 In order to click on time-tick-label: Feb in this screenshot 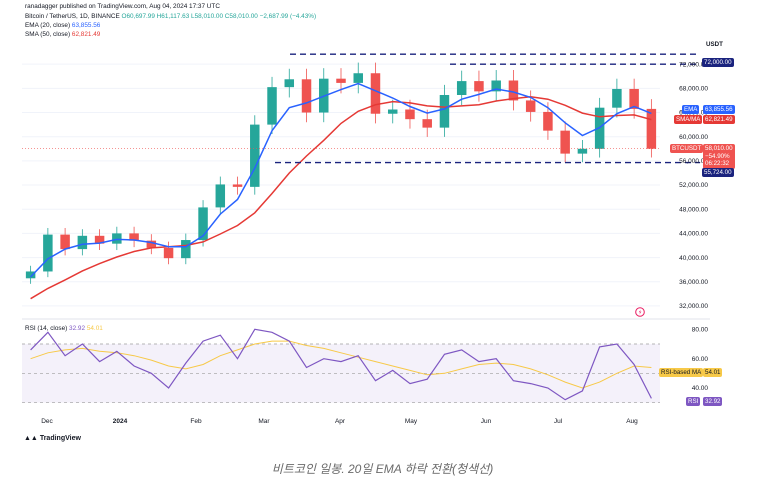, I will do `click(196, 421)`.